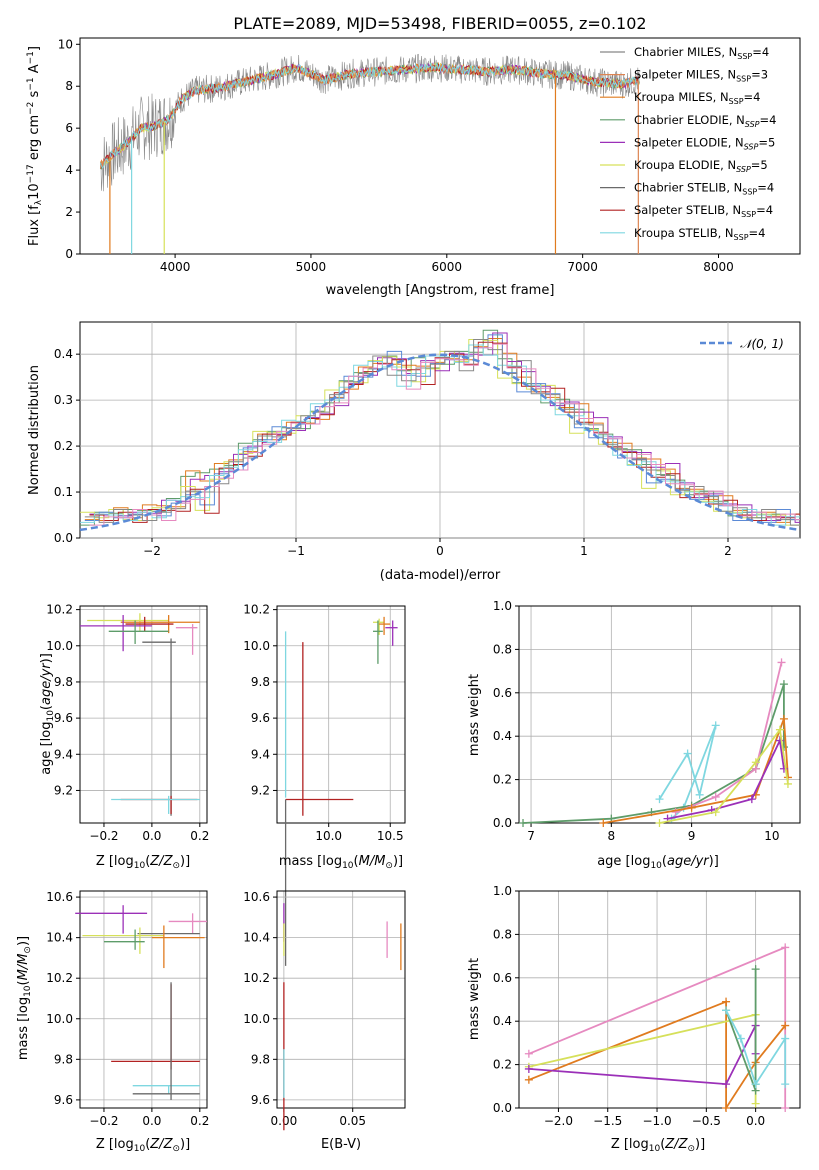  I want to click on y-tick-label: 9.2, so click(260, 790).